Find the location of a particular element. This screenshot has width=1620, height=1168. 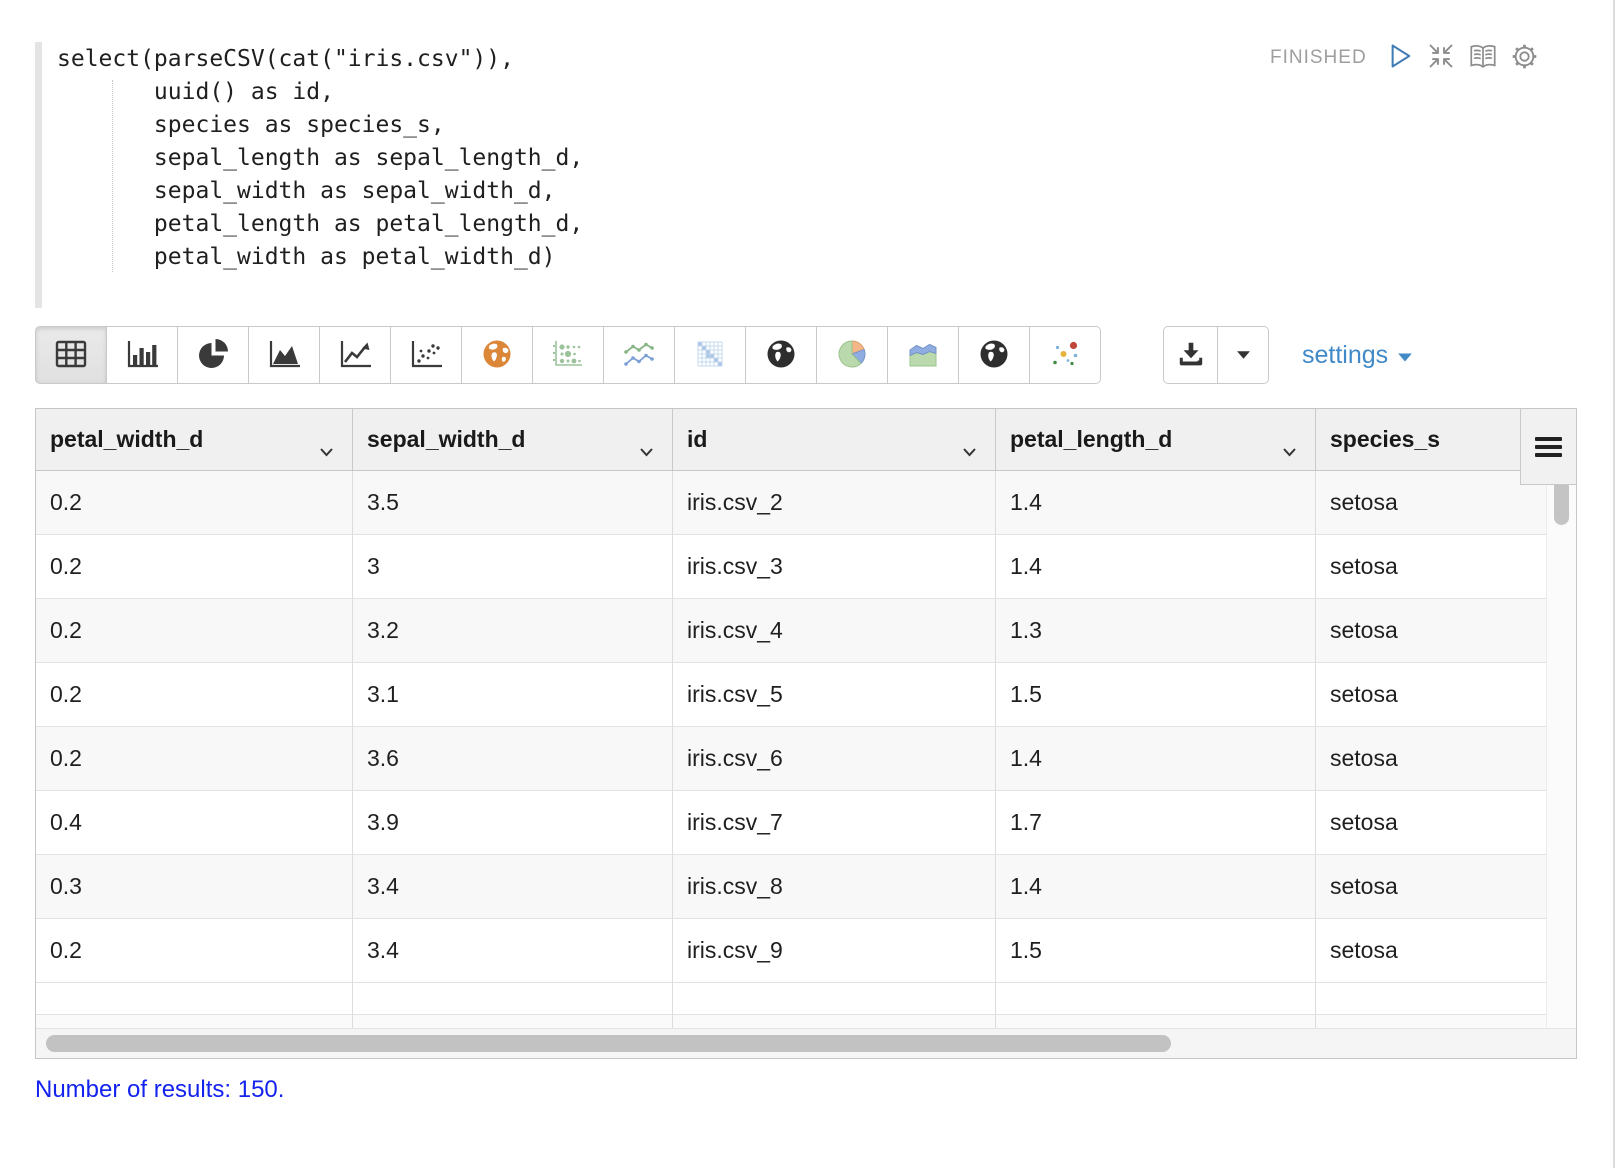

display-map-orange-button is located at coordinates (497, 355).